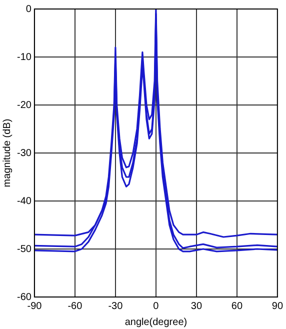 The image size is (286, 329). What do you see at coordinates (24, 153) in the screenshot?
I see `y-tick-label: -30` at bounding box center [24, 153].